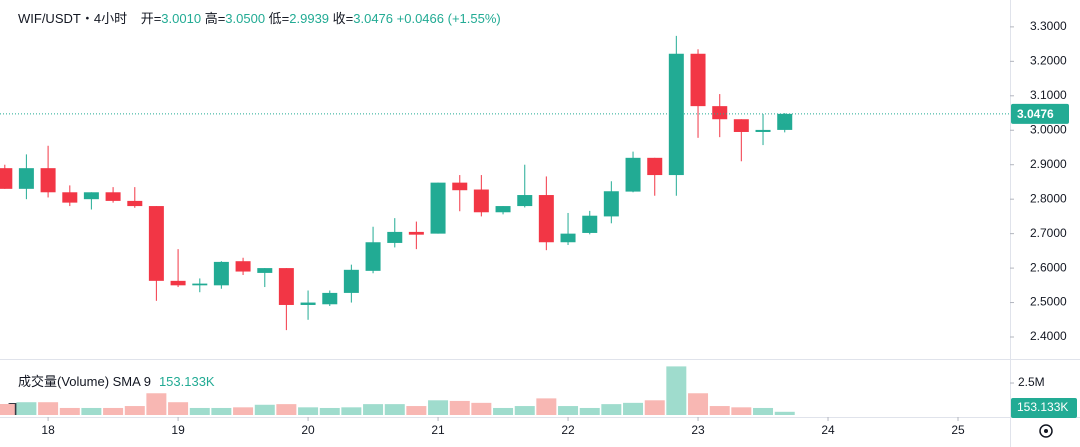  Describe the element at coordinates (343, 18) in the screenshot. I see `close-label: 收=` at that location.